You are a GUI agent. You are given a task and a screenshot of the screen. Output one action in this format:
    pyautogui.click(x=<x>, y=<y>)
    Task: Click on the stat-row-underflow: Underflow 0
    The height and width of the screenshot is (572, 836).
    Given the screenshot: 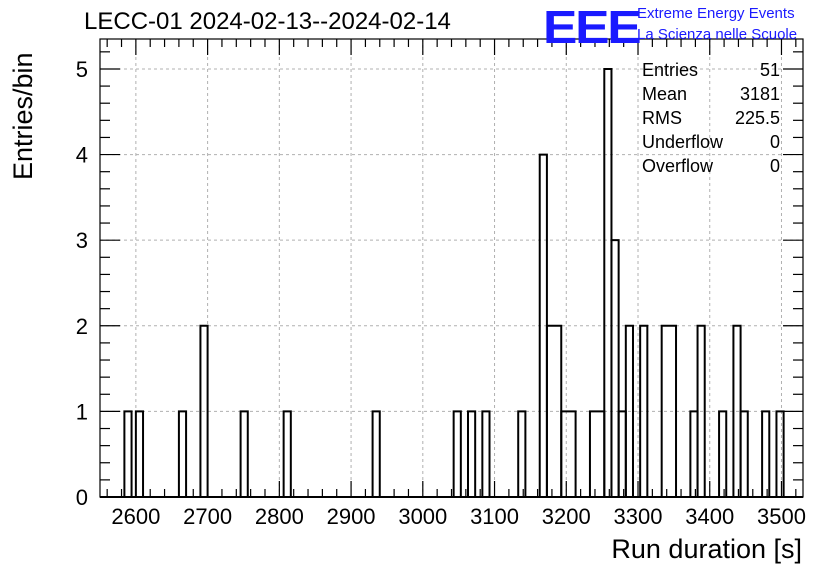 What is the action you would take?
    pyautogui.click(x=711, y=142)
    